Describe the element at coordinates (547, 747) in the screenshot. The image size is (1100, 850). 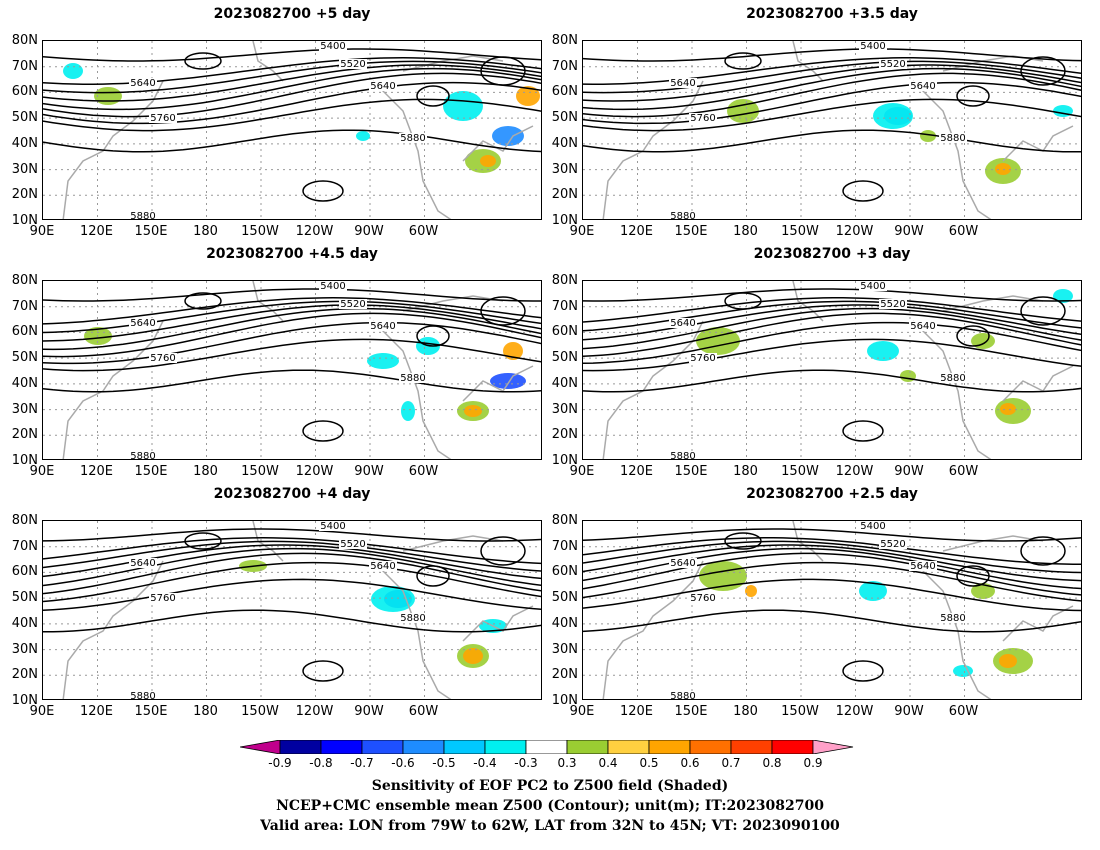
I see `colorbar` at that location.